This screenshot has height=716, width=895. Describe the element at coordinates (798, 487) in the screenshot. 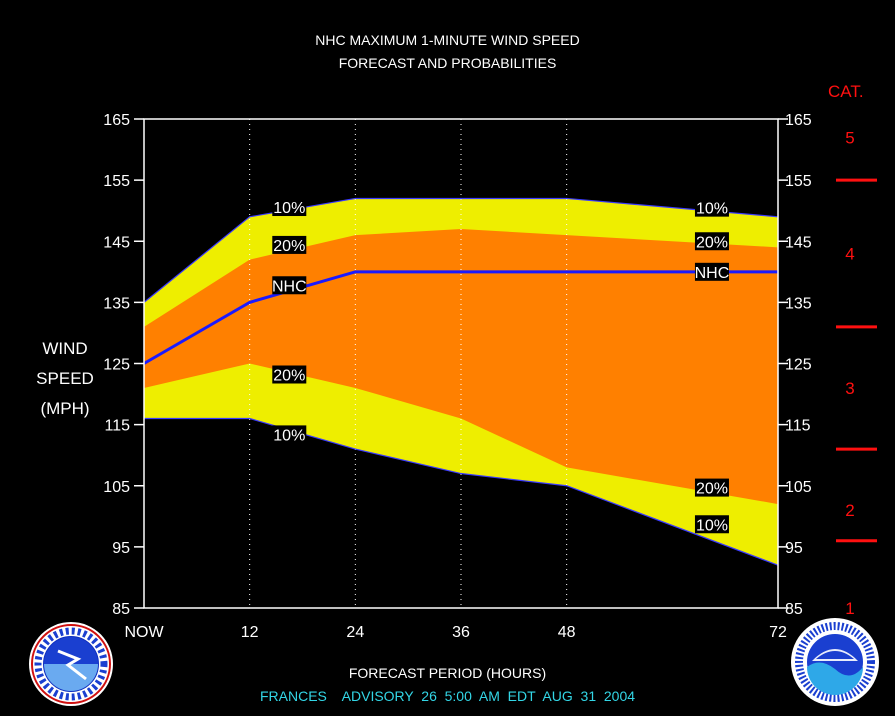

I see `y-tick-label-right: 105` at that location.